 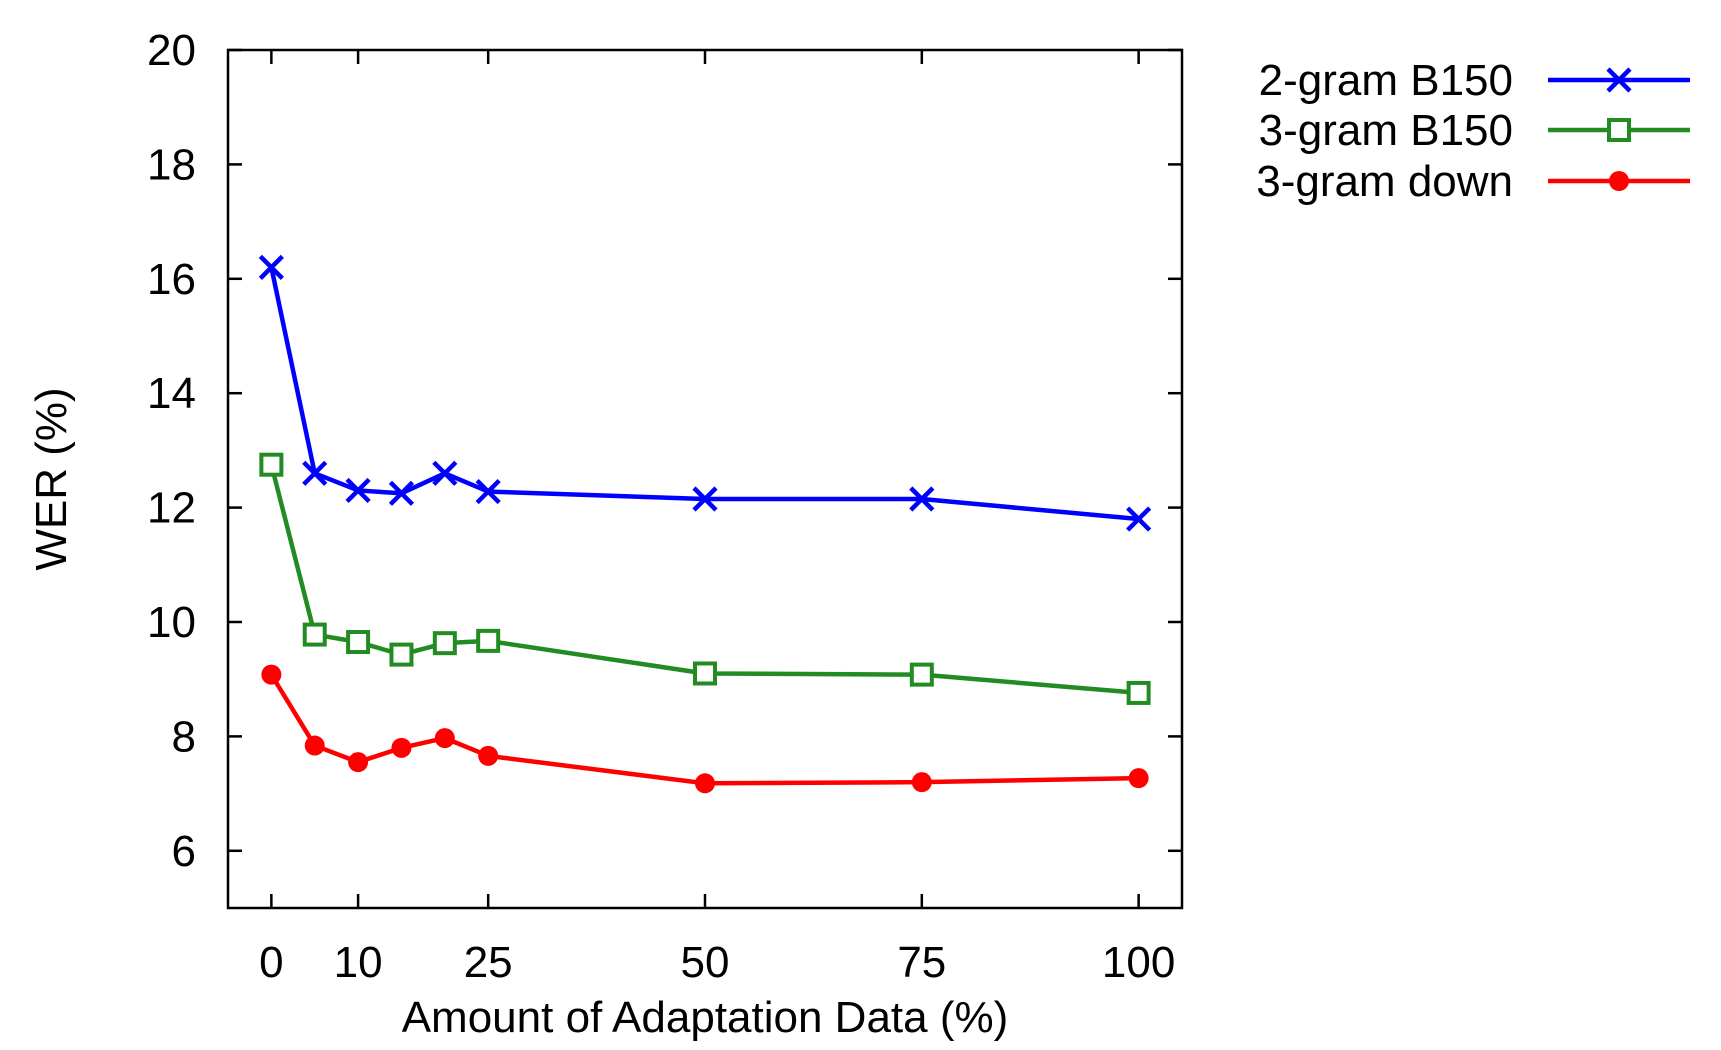 I want to click on x-axis-title: Amount of Adaptation Data (%), so click(x=705, y=1017).